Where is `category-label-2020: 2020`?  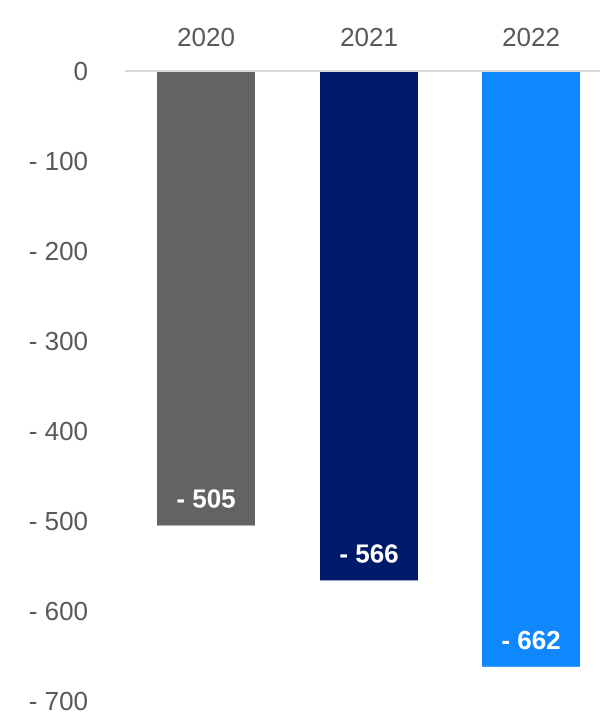 category-label-2020: 2020 is located at coordinates (206, 37).